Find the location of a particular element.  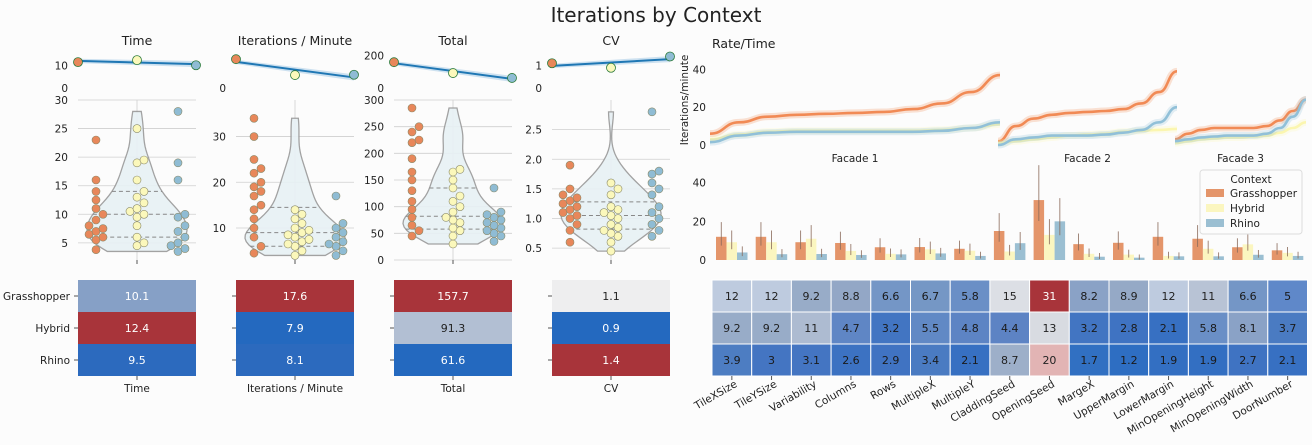

rhino-rate-line is located at coordinates (1240, 120).